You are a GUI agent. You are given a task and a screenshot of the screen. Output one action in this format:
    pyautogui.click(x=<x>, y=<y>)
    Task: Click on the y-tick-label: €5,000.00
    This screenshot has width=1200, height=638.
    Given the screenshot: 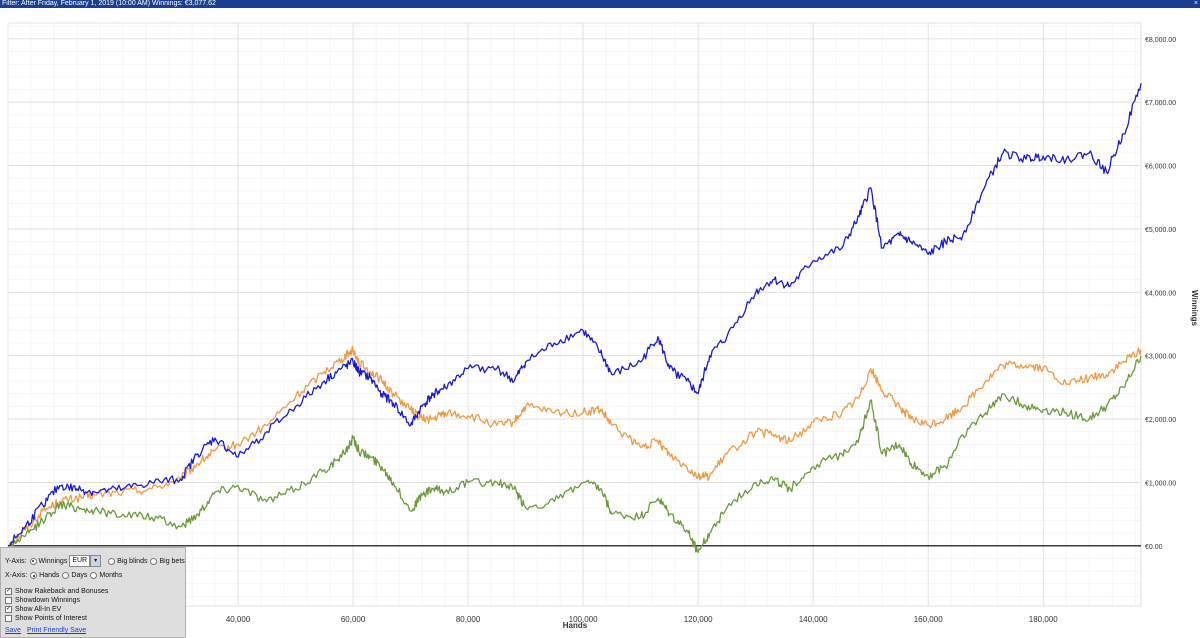 What is the action you would take?
    pyautogui.click(x=1160, y=230)
    